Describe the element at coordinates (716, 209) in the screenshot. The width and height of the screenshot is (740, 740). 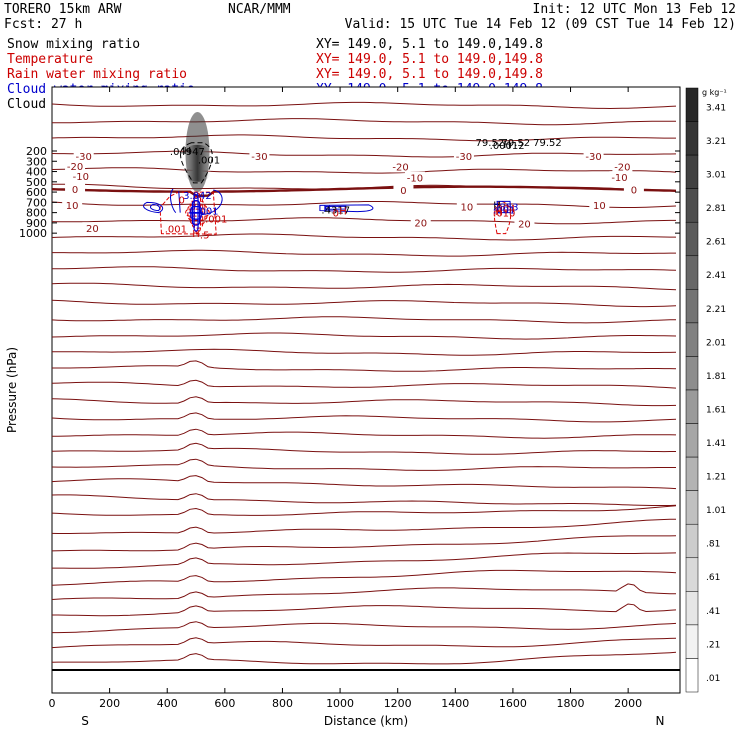
I see `colorbar-label: 2.81` at that location.